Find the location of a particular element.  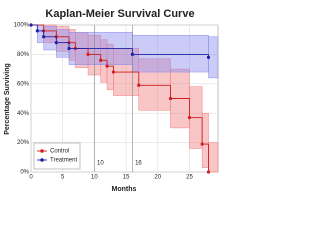

legend-label: Control is located at coordinates (59, 152).